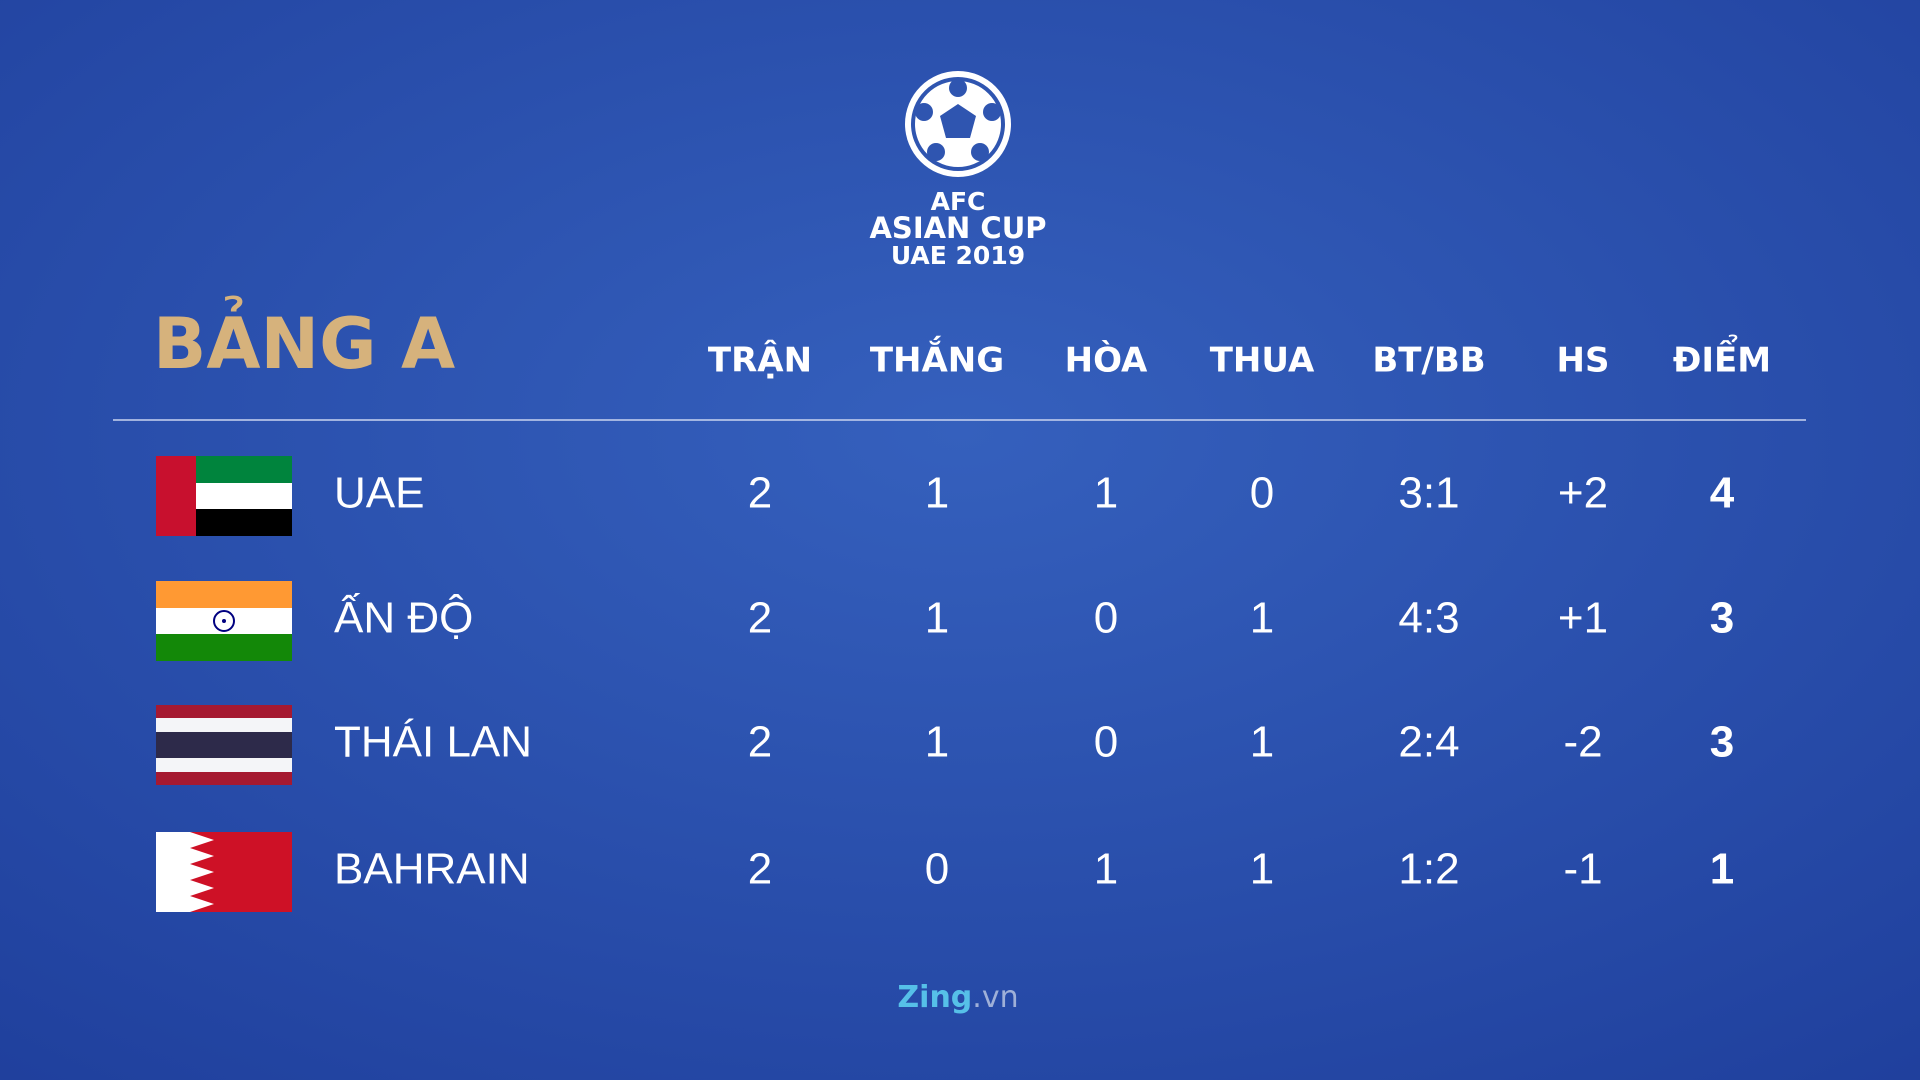  I want to click on team-name: THÁI LAN, so click(433, 742).